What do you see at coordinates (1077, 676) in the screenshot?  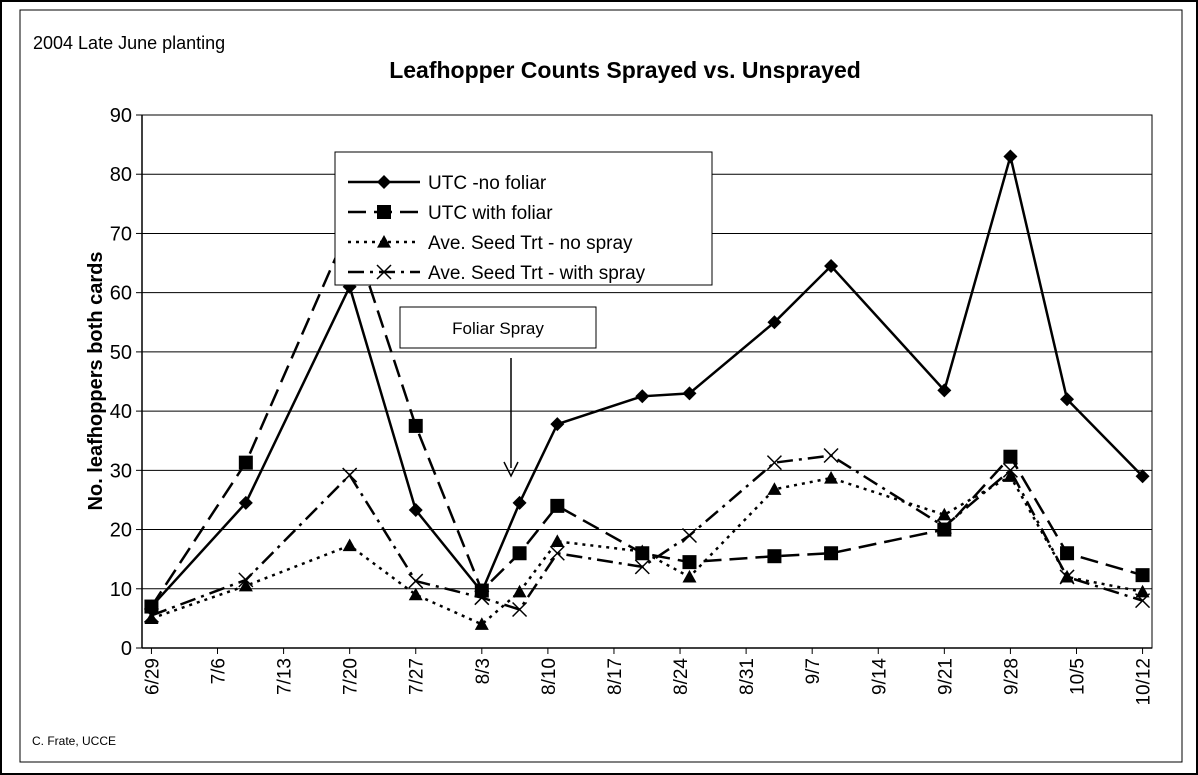 I see `x-tick-label: 10/5` at bounding box center [1077, 676].